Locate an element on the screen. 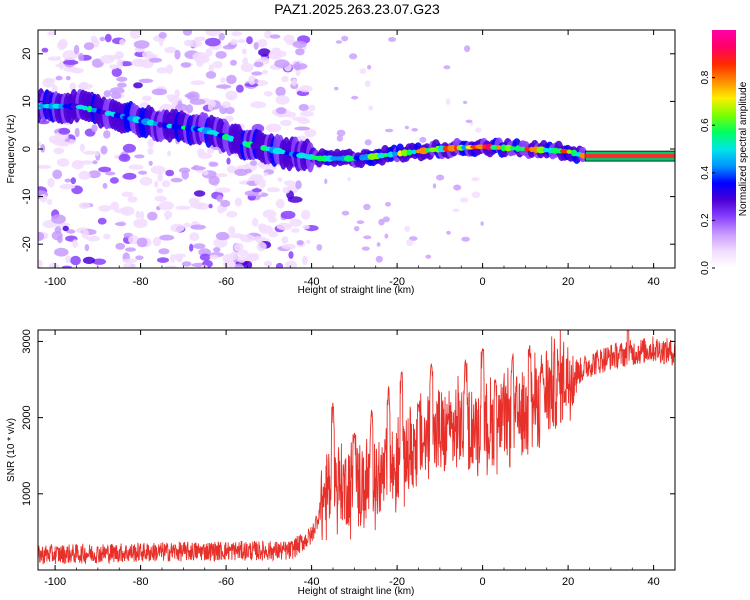  y-tick-label: 3000 is located at coordinates (27, 341).